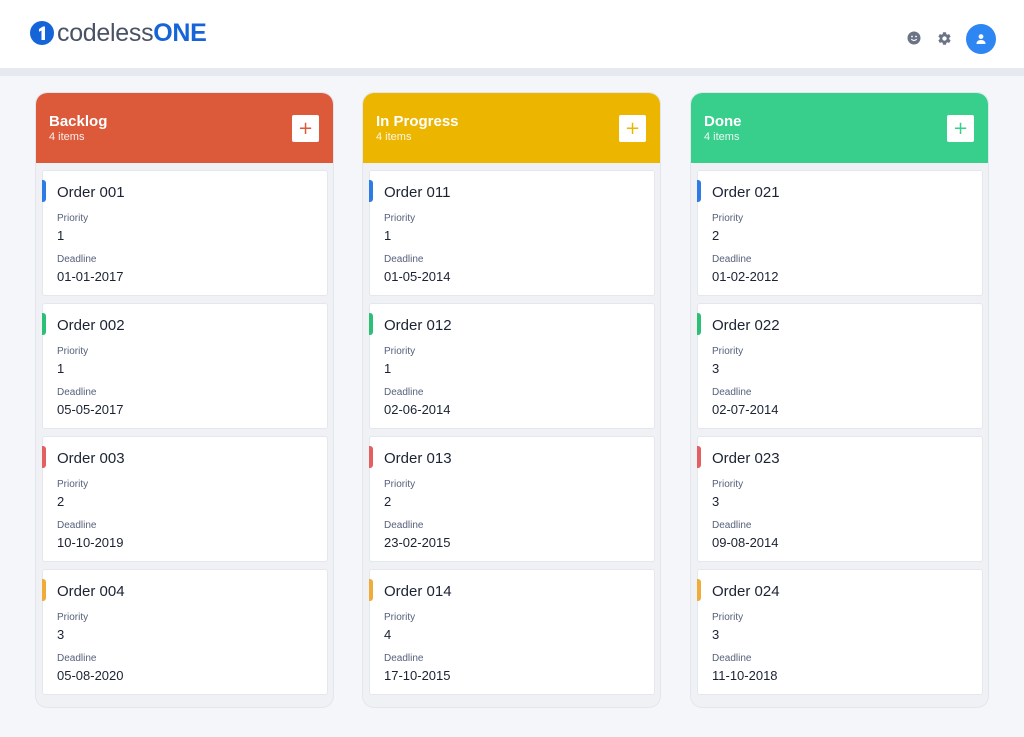 Image resolution: width=1024 pixels, height=737 pixels. What do you see at coordinates (839, 128) in the screenshot?
I see `column-header: Done 4 items +` at bounding box center [839, 128].